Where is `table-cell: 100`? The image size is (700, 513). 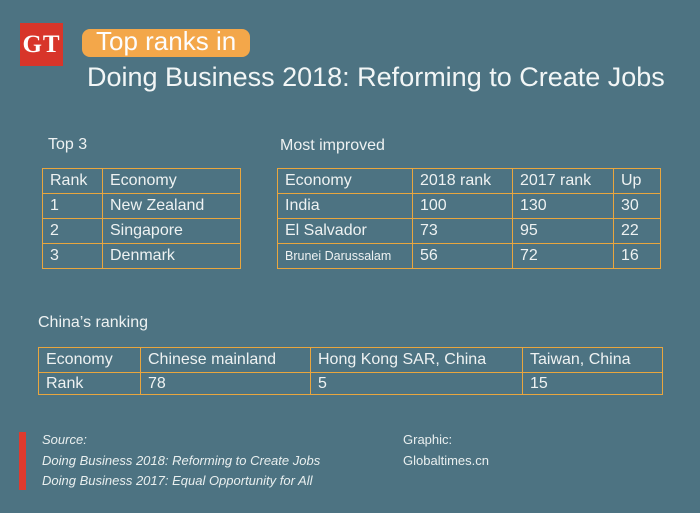
table-cell: 100 is located at coordinates (462, 206).